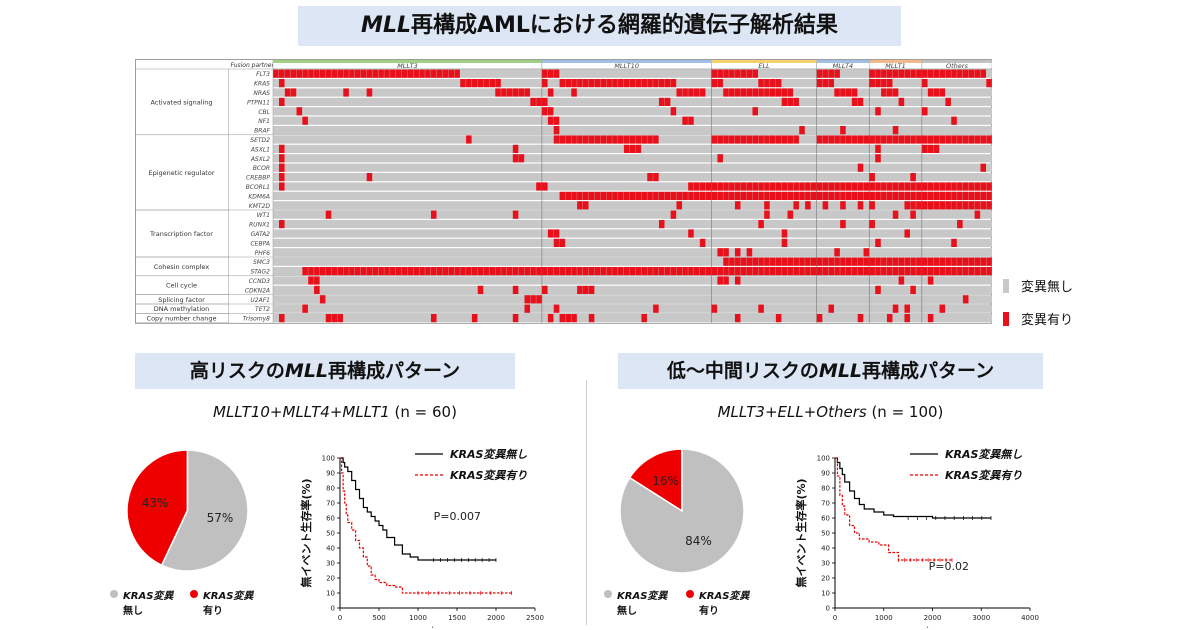 The width and height of the screenshot is (1200, 630). What do you see at coordinates (457, 618) in the screenshot?
I see `high-risk-km-xtick-label-3: 1500` at bounding box center [457, 618].